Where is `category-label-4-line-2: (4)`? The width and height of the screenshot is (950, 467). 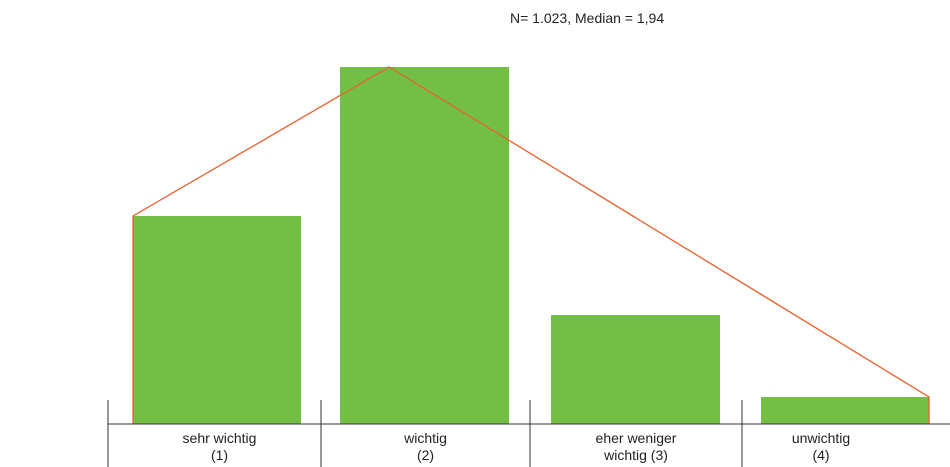 category-label-4-line-2: (4) is located at coordinates (820, 455).